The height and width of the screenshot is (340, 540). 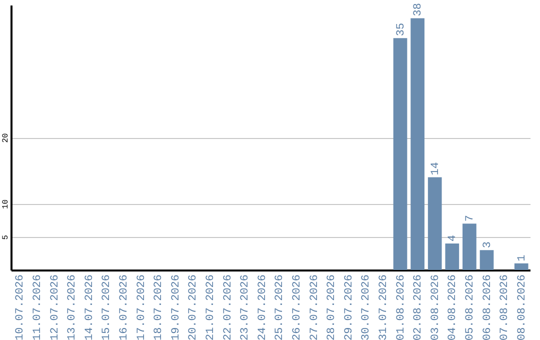 I want to click on x-tick-label: 24.07.2026, so click(x=262, y=307).